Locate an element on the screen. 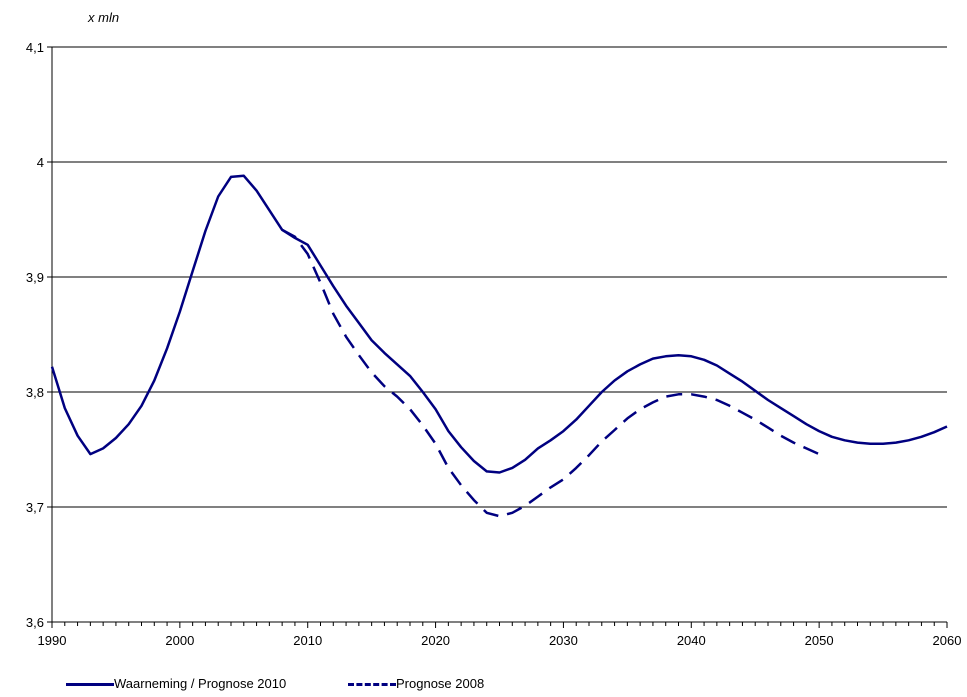 This screenshot has width=967, height=697. y-tick-label: 3,7 is located at coordinates (35, 507).